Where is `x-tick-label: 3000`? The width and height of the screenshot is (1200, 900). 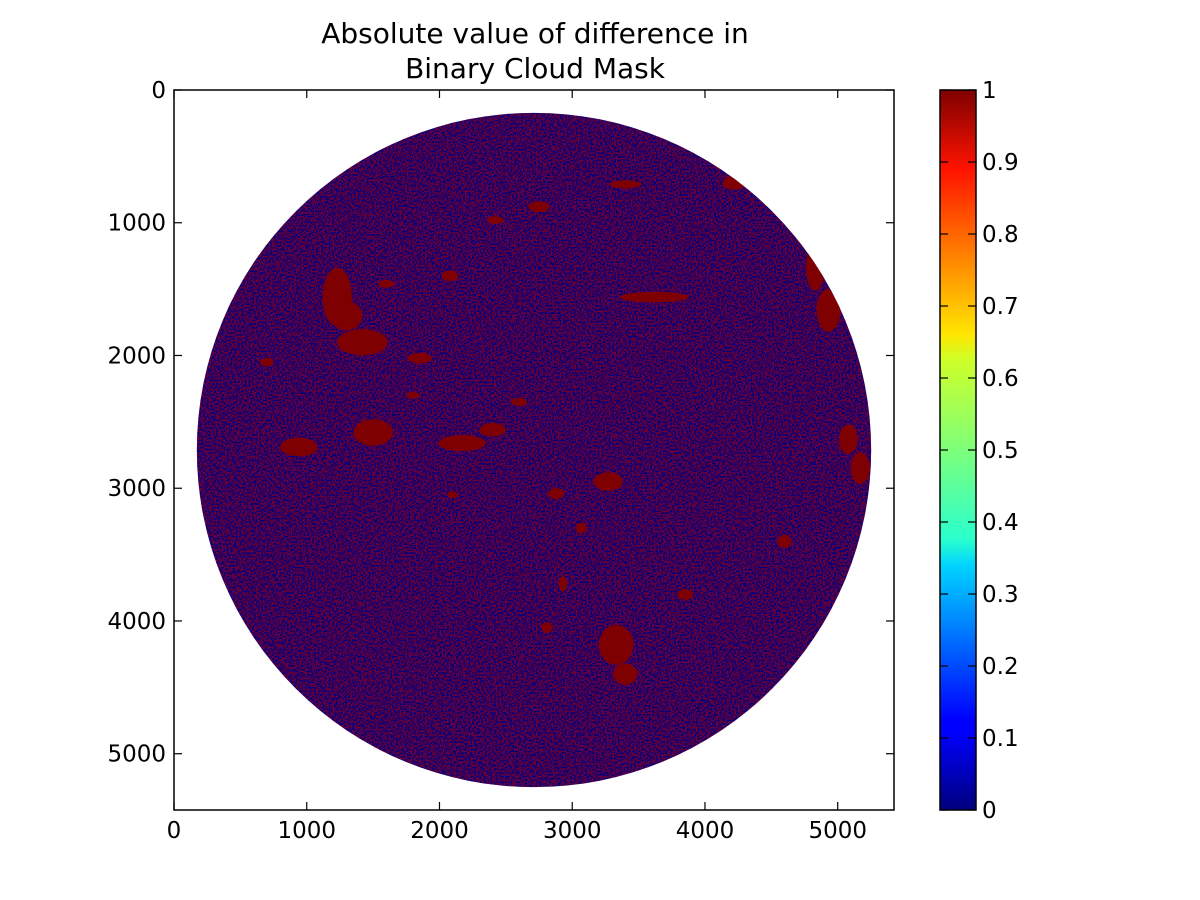 x-tick-label: 3000 is located at coordinates (572, 831).